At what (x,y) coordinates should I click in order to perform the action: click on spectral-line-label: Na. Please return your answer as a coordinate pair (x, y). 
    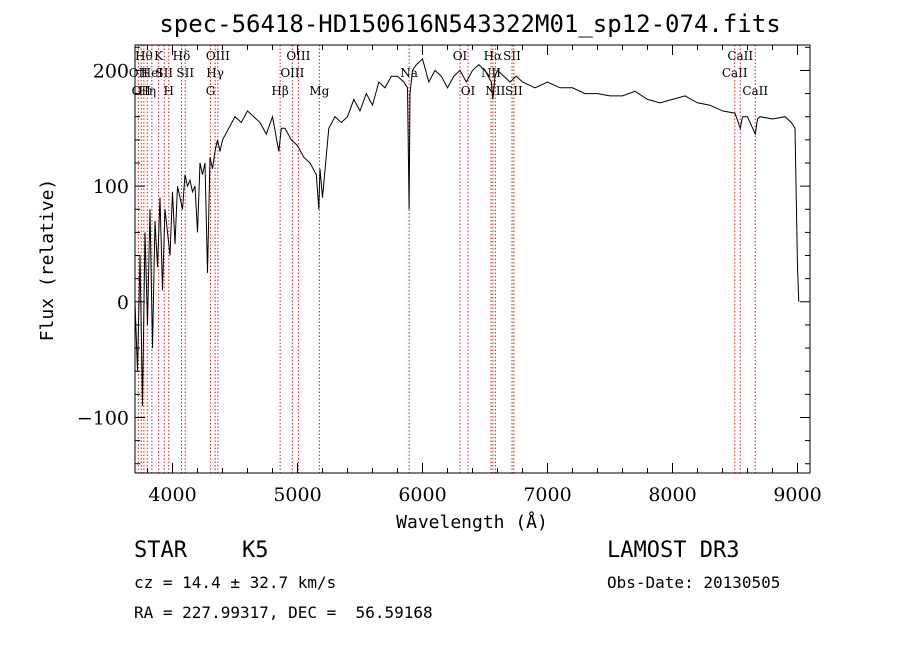
    Looking at the image, I should click on (409, 73).